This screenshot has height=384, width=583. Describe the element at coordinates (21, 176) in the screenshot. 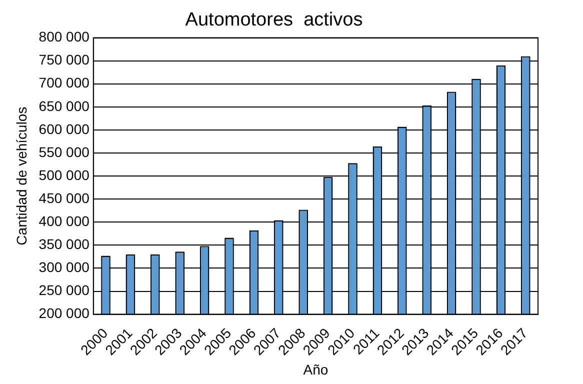

I see `y-axis-title: Cantidad de vehículos` at that location.